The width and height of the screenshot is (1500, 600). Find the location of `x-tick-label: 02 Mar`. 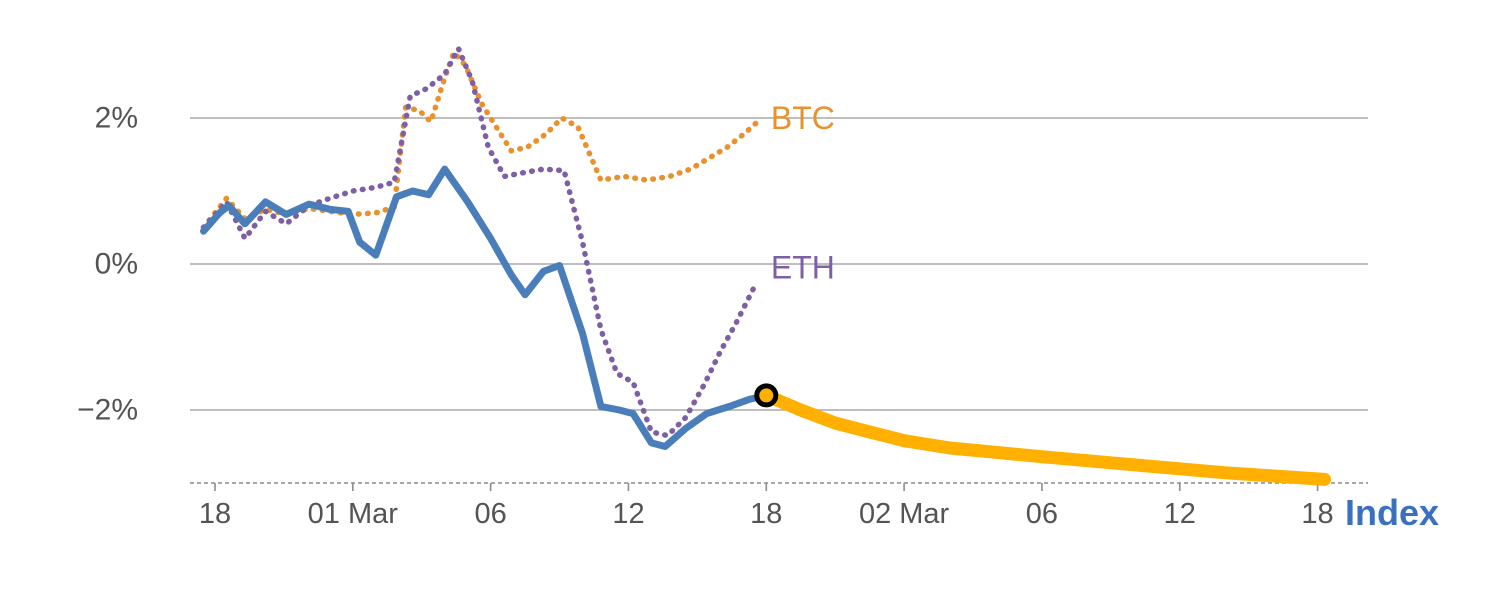

x-tick-label: 02 Mar is located at coordinates (904, 514).